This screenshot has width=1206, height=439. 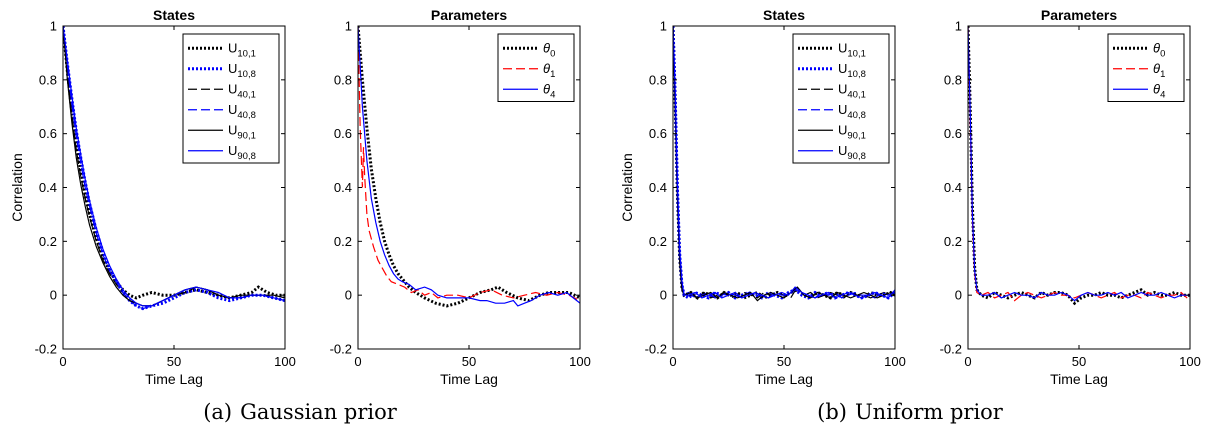 I want to click on caption-a-tag: (a), so click(x=218, y=412).